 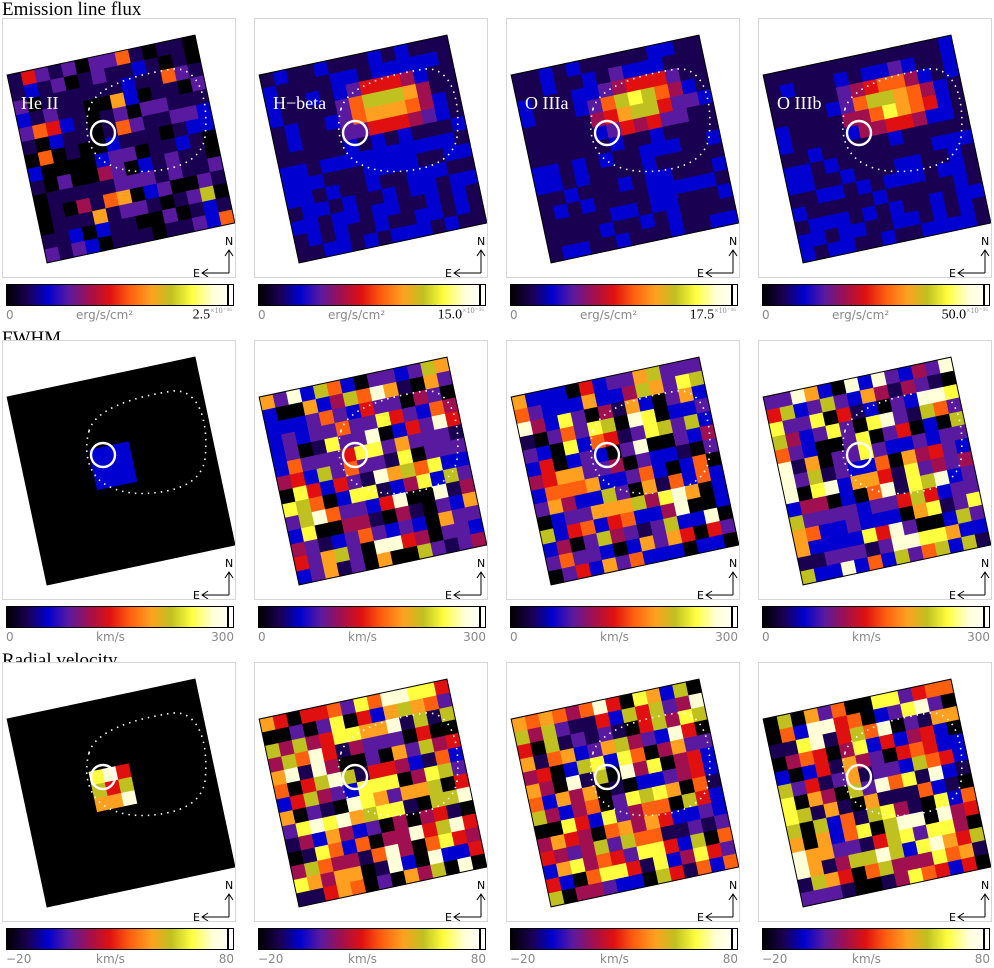 I want to click on map-frame: H−beta N E, so click(x=371, y=148).